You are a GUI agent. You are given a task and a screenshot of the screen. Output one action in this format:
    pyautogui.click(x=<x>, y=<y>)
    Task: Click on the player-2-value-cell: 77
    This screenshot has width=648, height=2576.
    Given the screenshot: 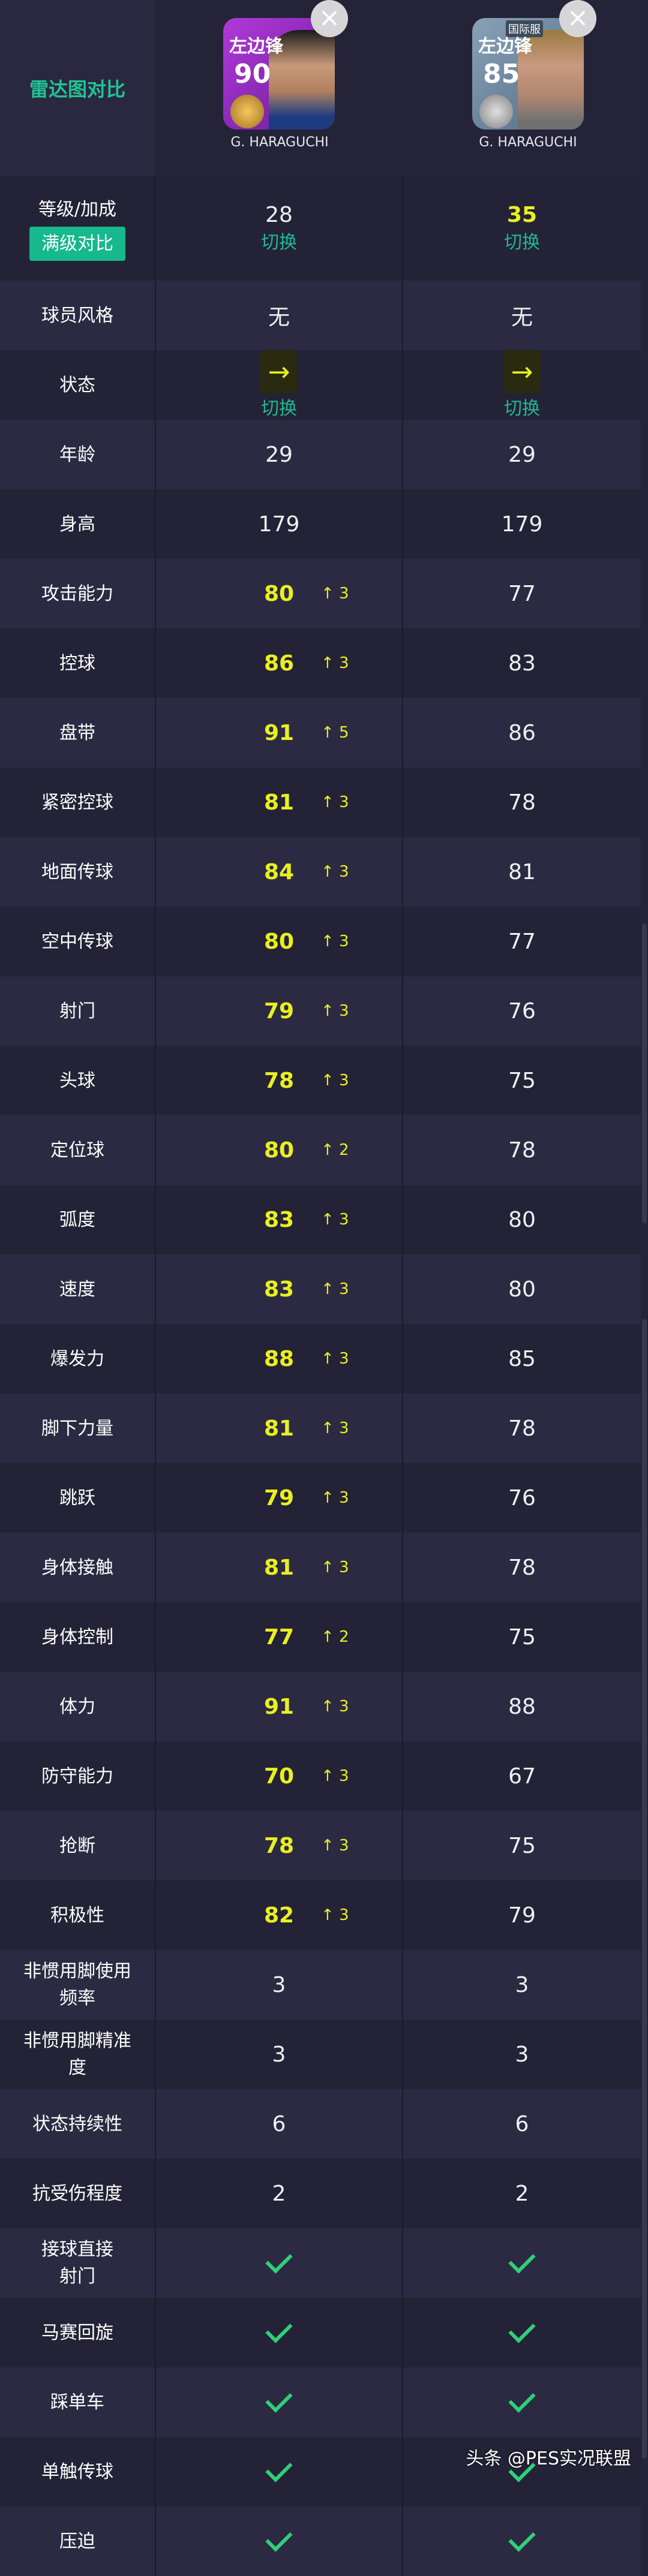 What is the action you would take?
    pyautogui.click(x=522, y=941)
    